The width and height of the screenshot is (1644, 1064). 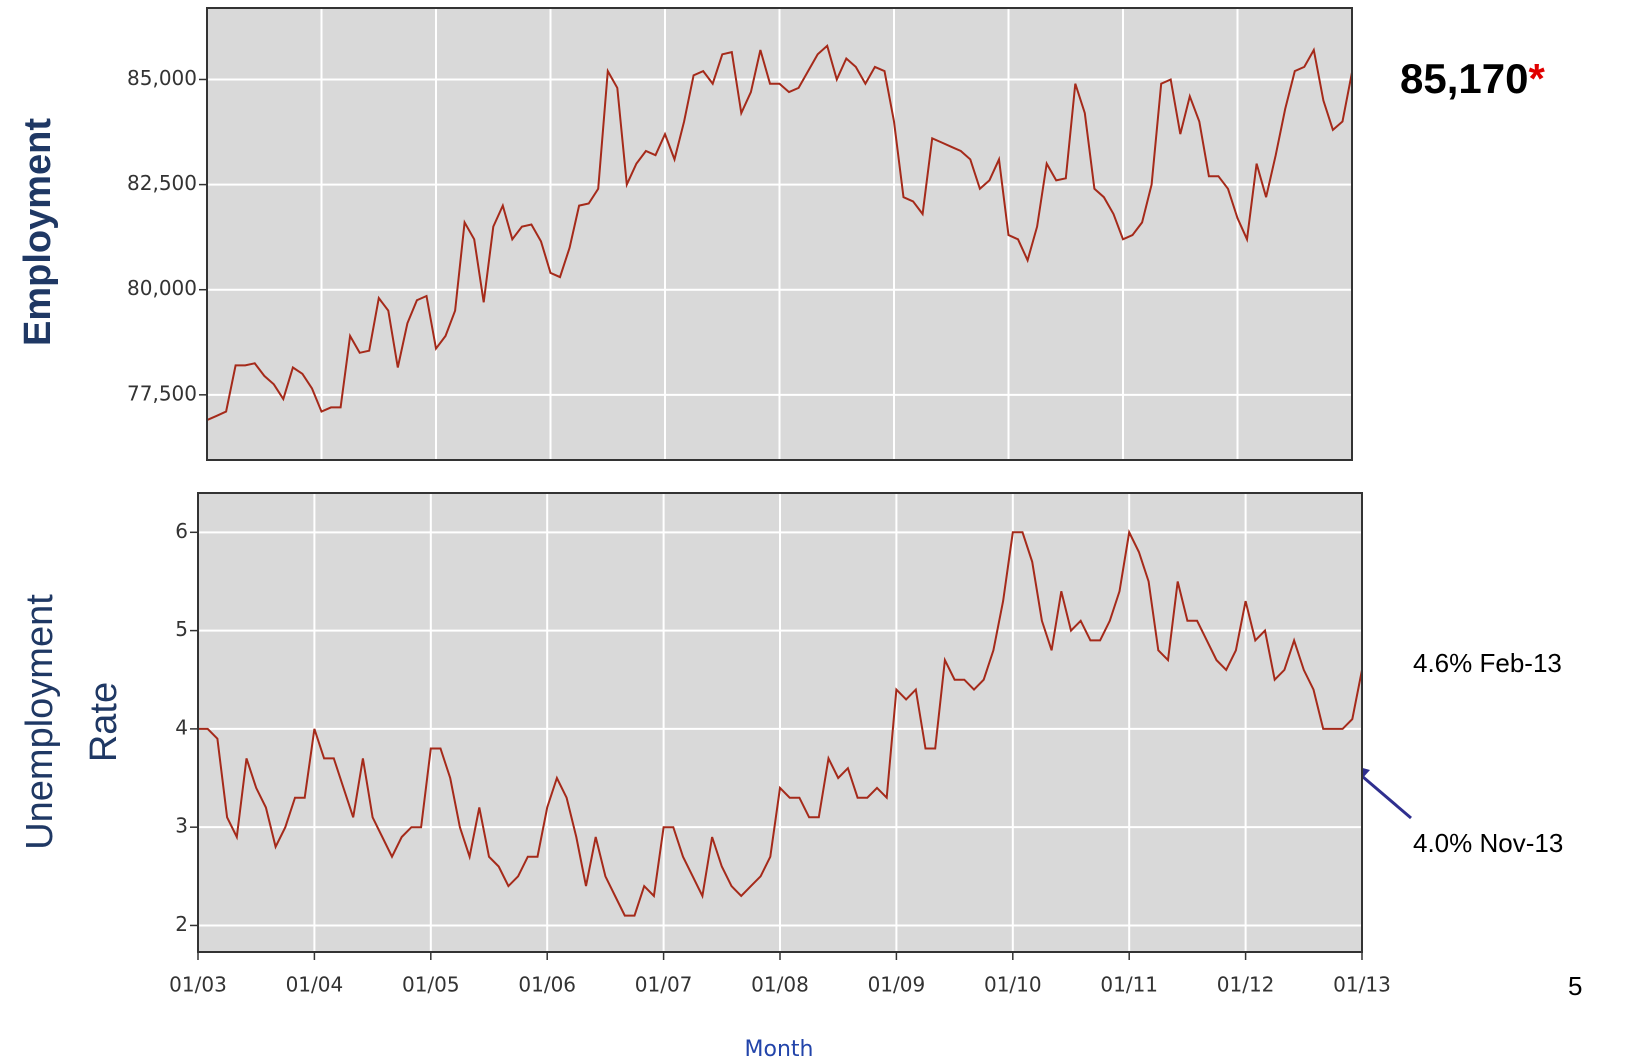 What do you see at coordinates (1129, 985) in the screenshot?
I see `x-tick-label: 01/11` at bounding box center [1129, 985].